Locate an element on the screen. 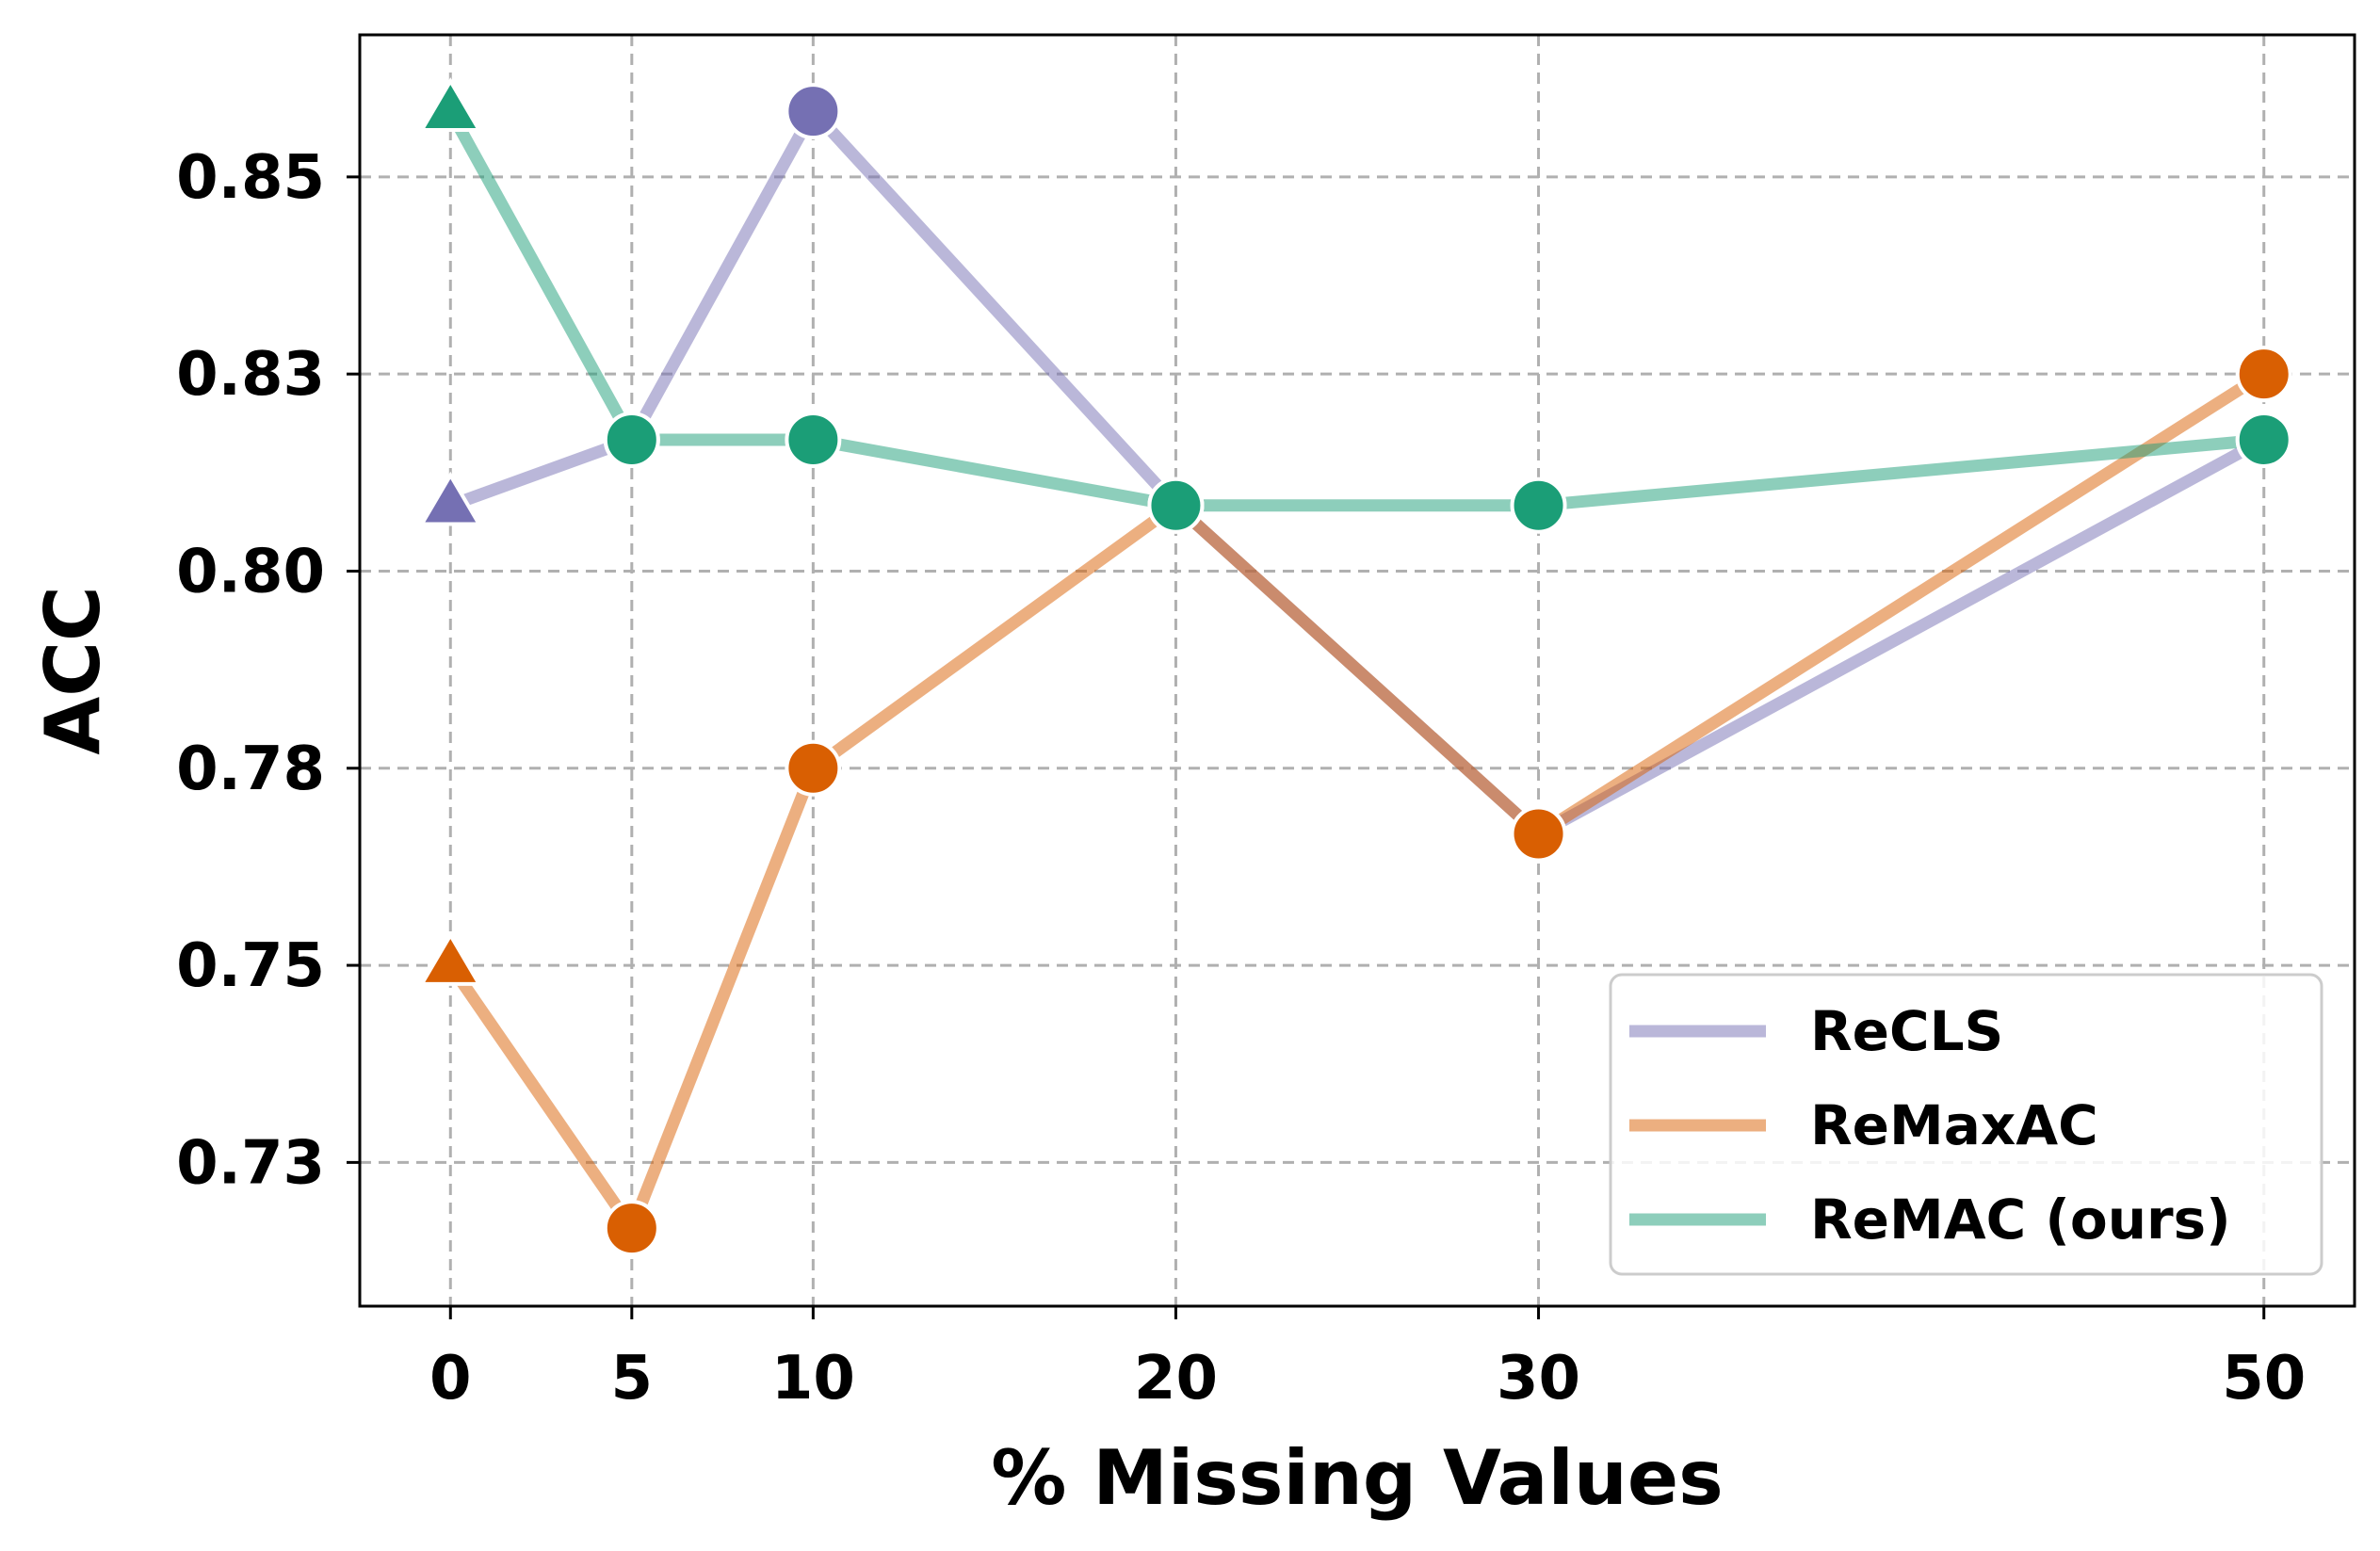  x-tick-label: 30 is located at coordinates (1538, 1379).